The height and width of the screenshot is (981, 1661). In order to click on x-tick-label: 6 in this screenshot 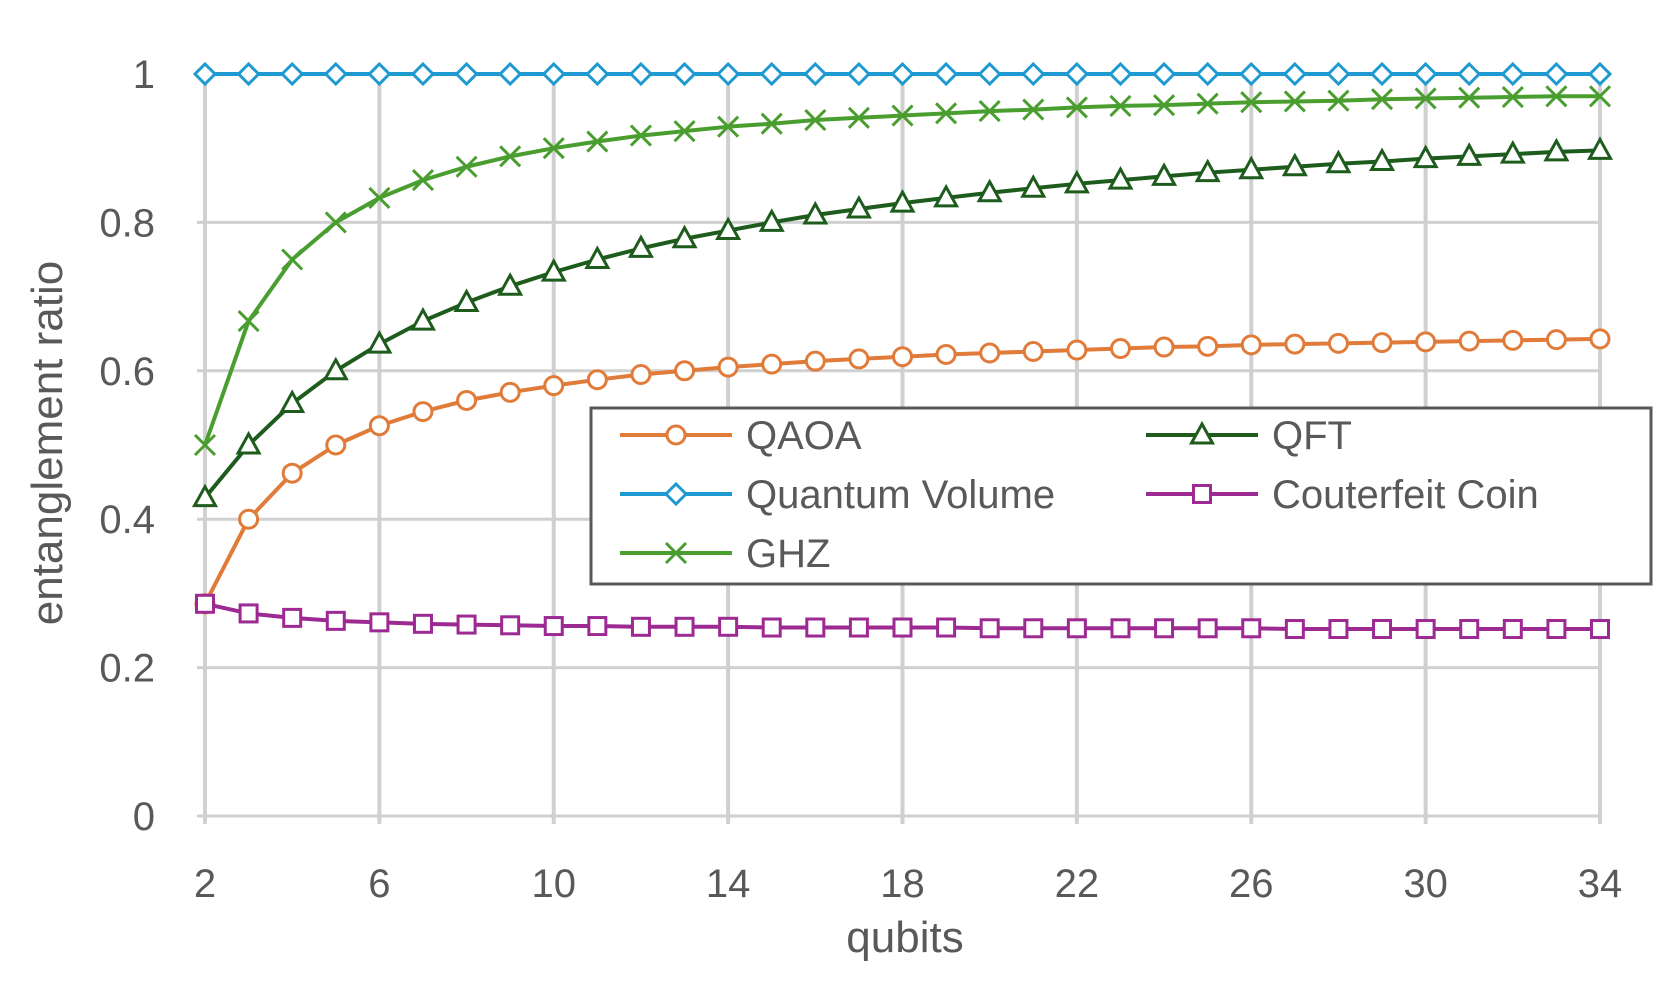, I will do `click(379, 884)`.